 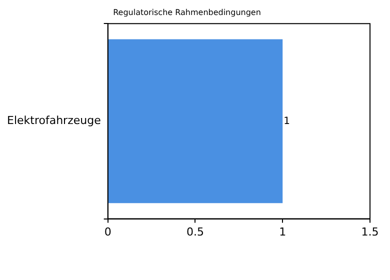 What do you see at coordinates (108, 231) in the screenshot?
I see `x-tick-label: 0` at bounding box center [108, 231].